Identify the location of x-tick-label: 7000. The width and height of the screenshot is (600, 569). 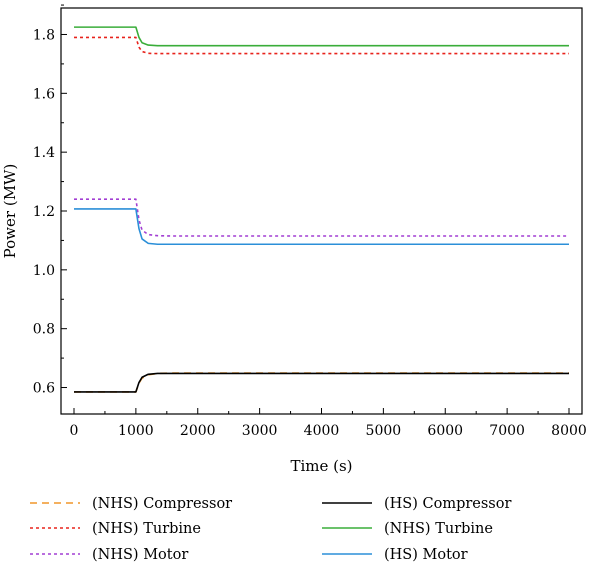
(507, 431).